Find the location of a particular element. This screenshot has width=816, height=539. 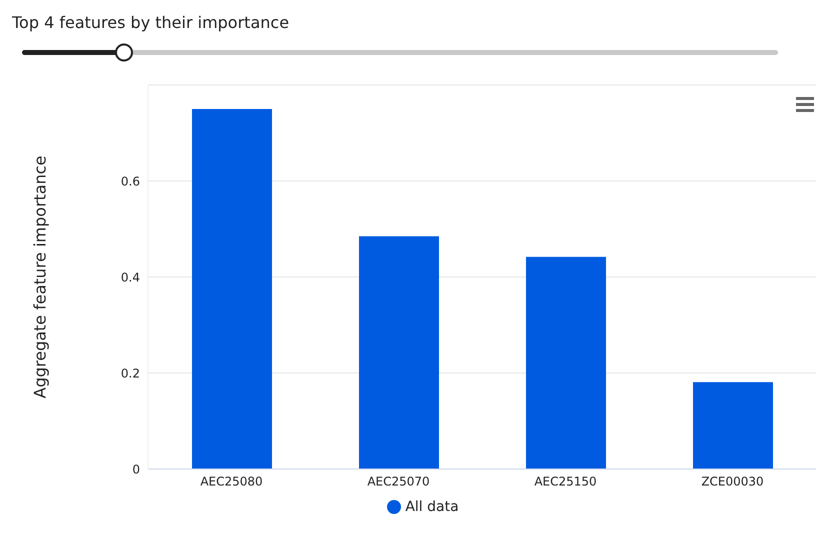

legend-label: All data is located at coordinates (432, 507).